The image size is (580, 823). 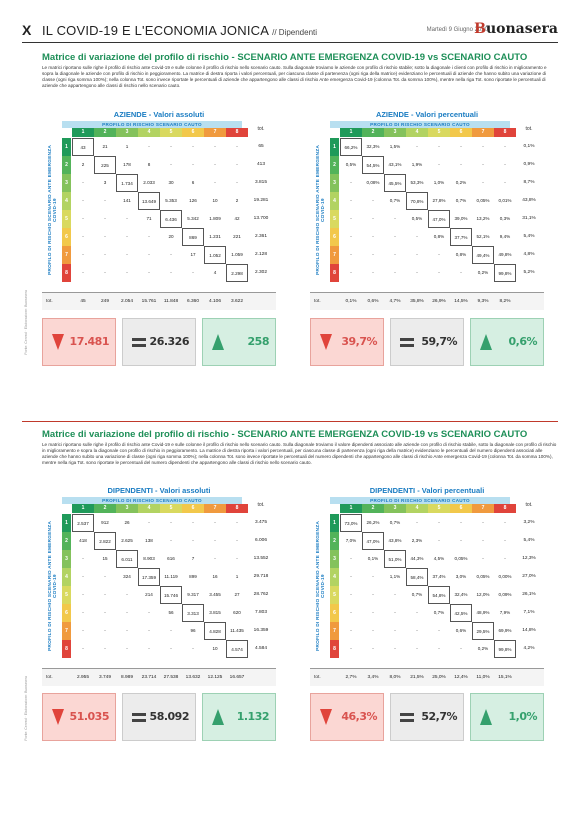 What do you see at coordinates (27, 30) in the screenshot?
I see `page-letter: X` at bounding box center [27, 30].